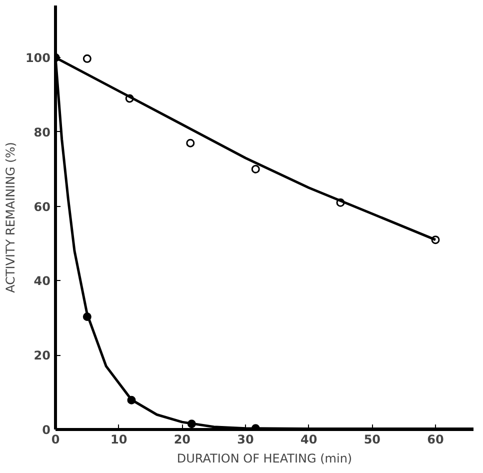 The height and width of the screenshot is (473, 483). I want to click on y-tick-label: 40, so click(42, 281).